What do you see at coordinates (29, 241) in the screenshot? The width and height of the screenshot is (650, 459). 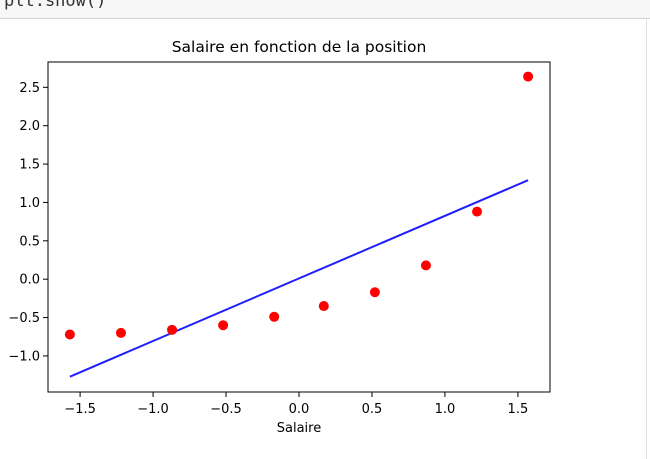 I see `y-tick-label: 0.5` at bounding box center [29, 241].